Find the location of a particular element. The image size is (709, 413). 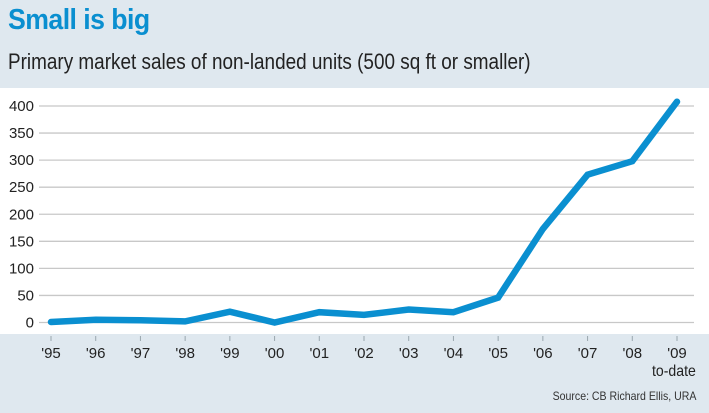

x-tick-label: '04 is located at coordinates (454, 353).